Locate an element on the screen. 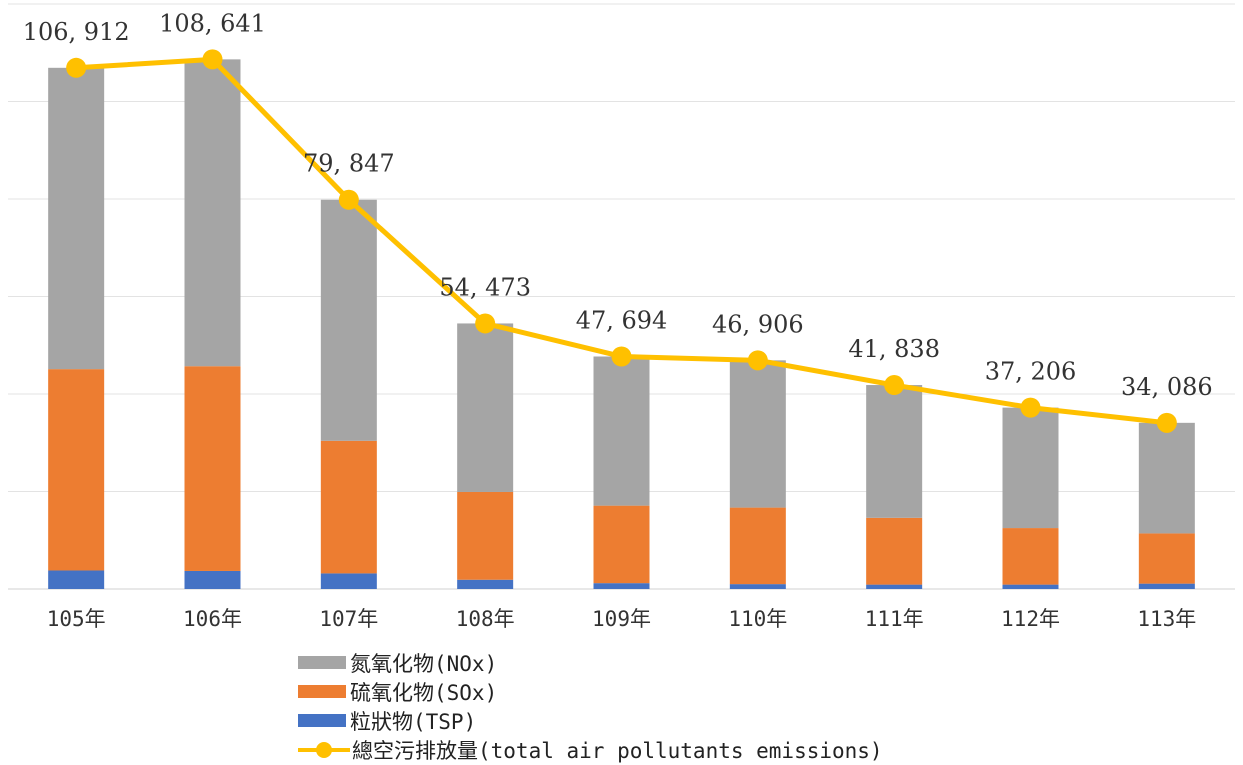 Image resolution: width=1243 pixels, height=765 pixels. x-axis-labels: 105年 106年 107年 108年 109年 110年 111年 112年 113年 is located at coordinates (622, 619).